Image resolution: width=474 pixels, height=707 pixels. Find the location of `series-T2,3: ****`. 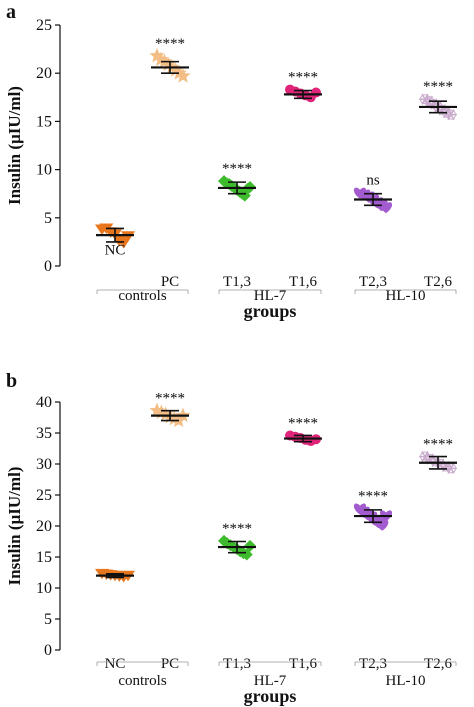

series-T2,3: **** is located at coordinates (373, 510).